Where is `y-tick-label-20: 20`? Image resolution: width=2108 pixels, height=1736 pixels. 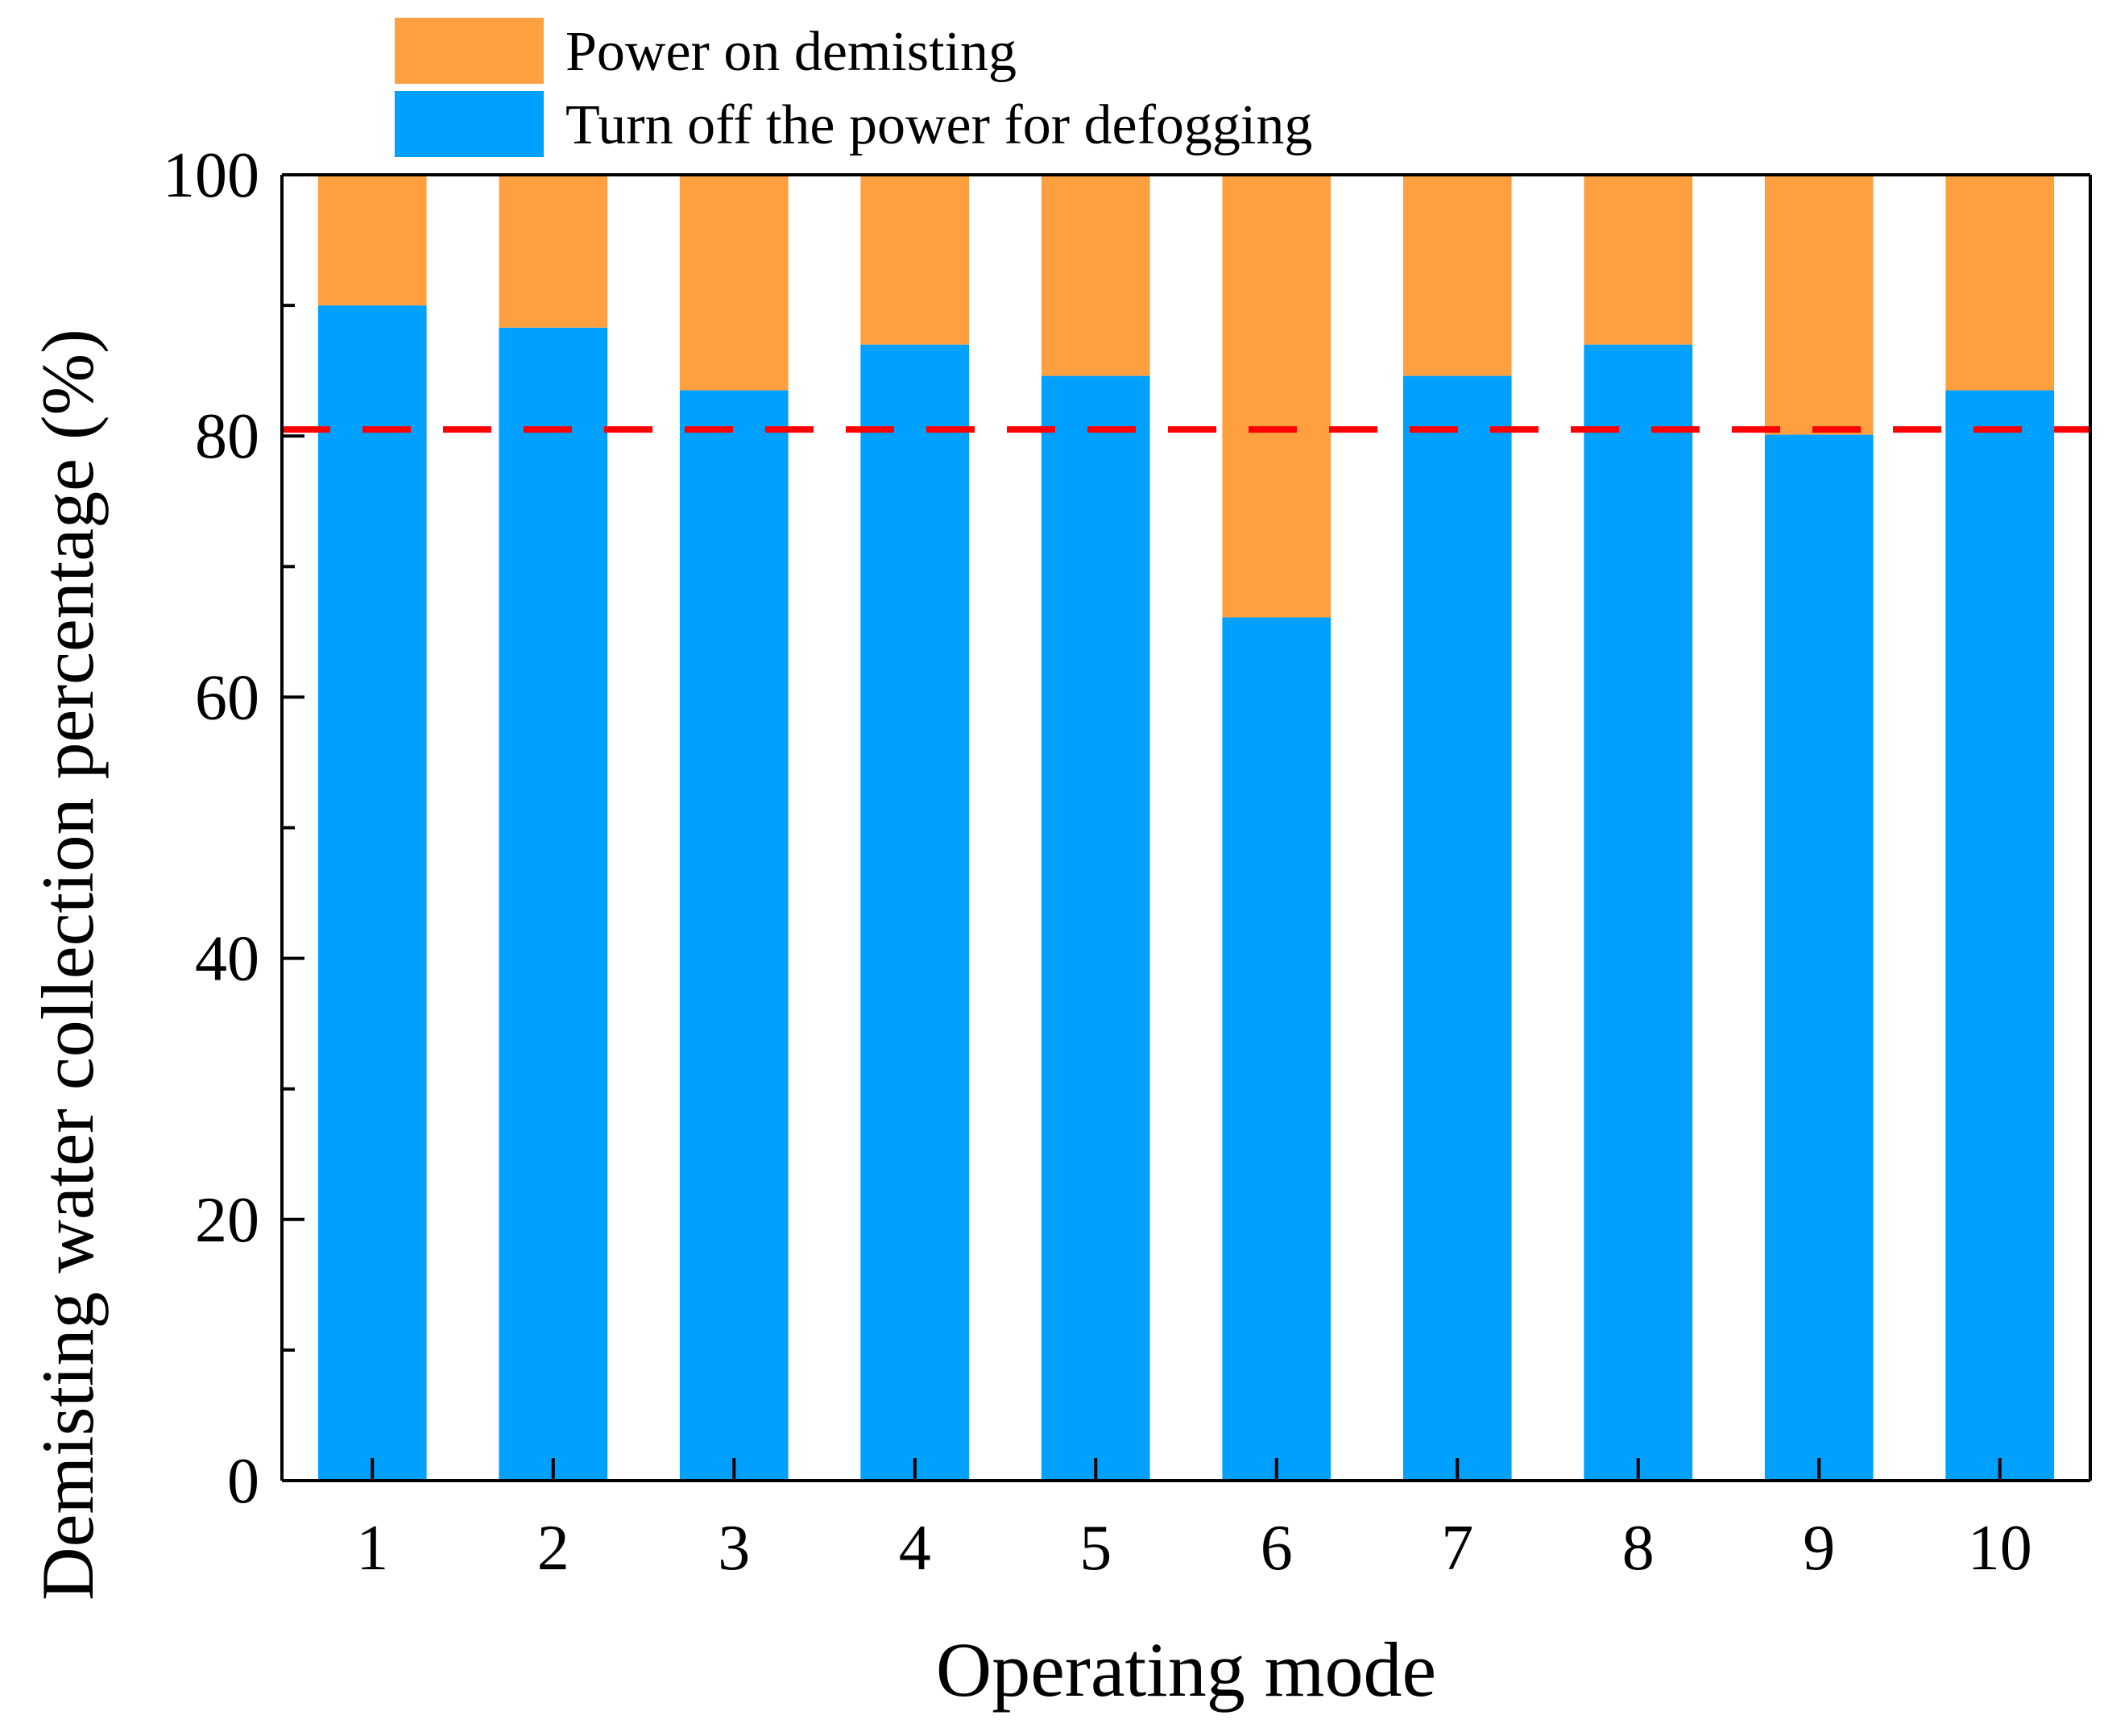 y-tick-label-20: 20 is located at coordinates (227, 1221).